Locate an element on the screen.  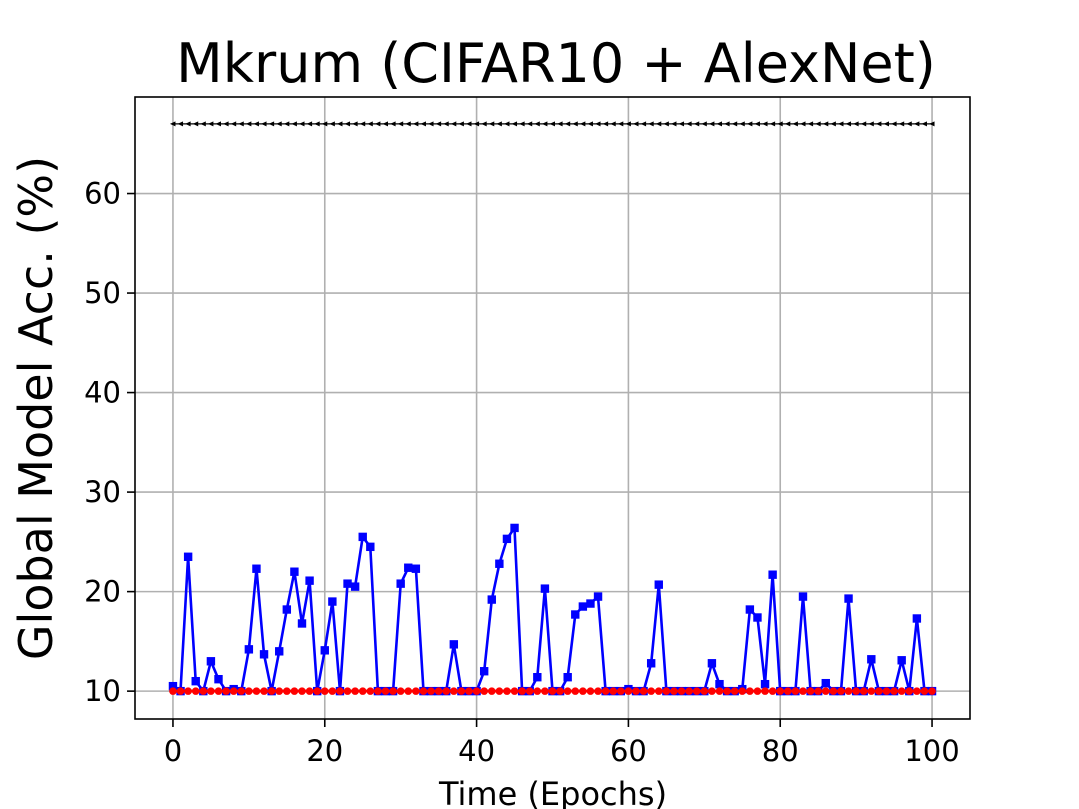
x-tick-label: 100 is located at coordinates (931, 751).